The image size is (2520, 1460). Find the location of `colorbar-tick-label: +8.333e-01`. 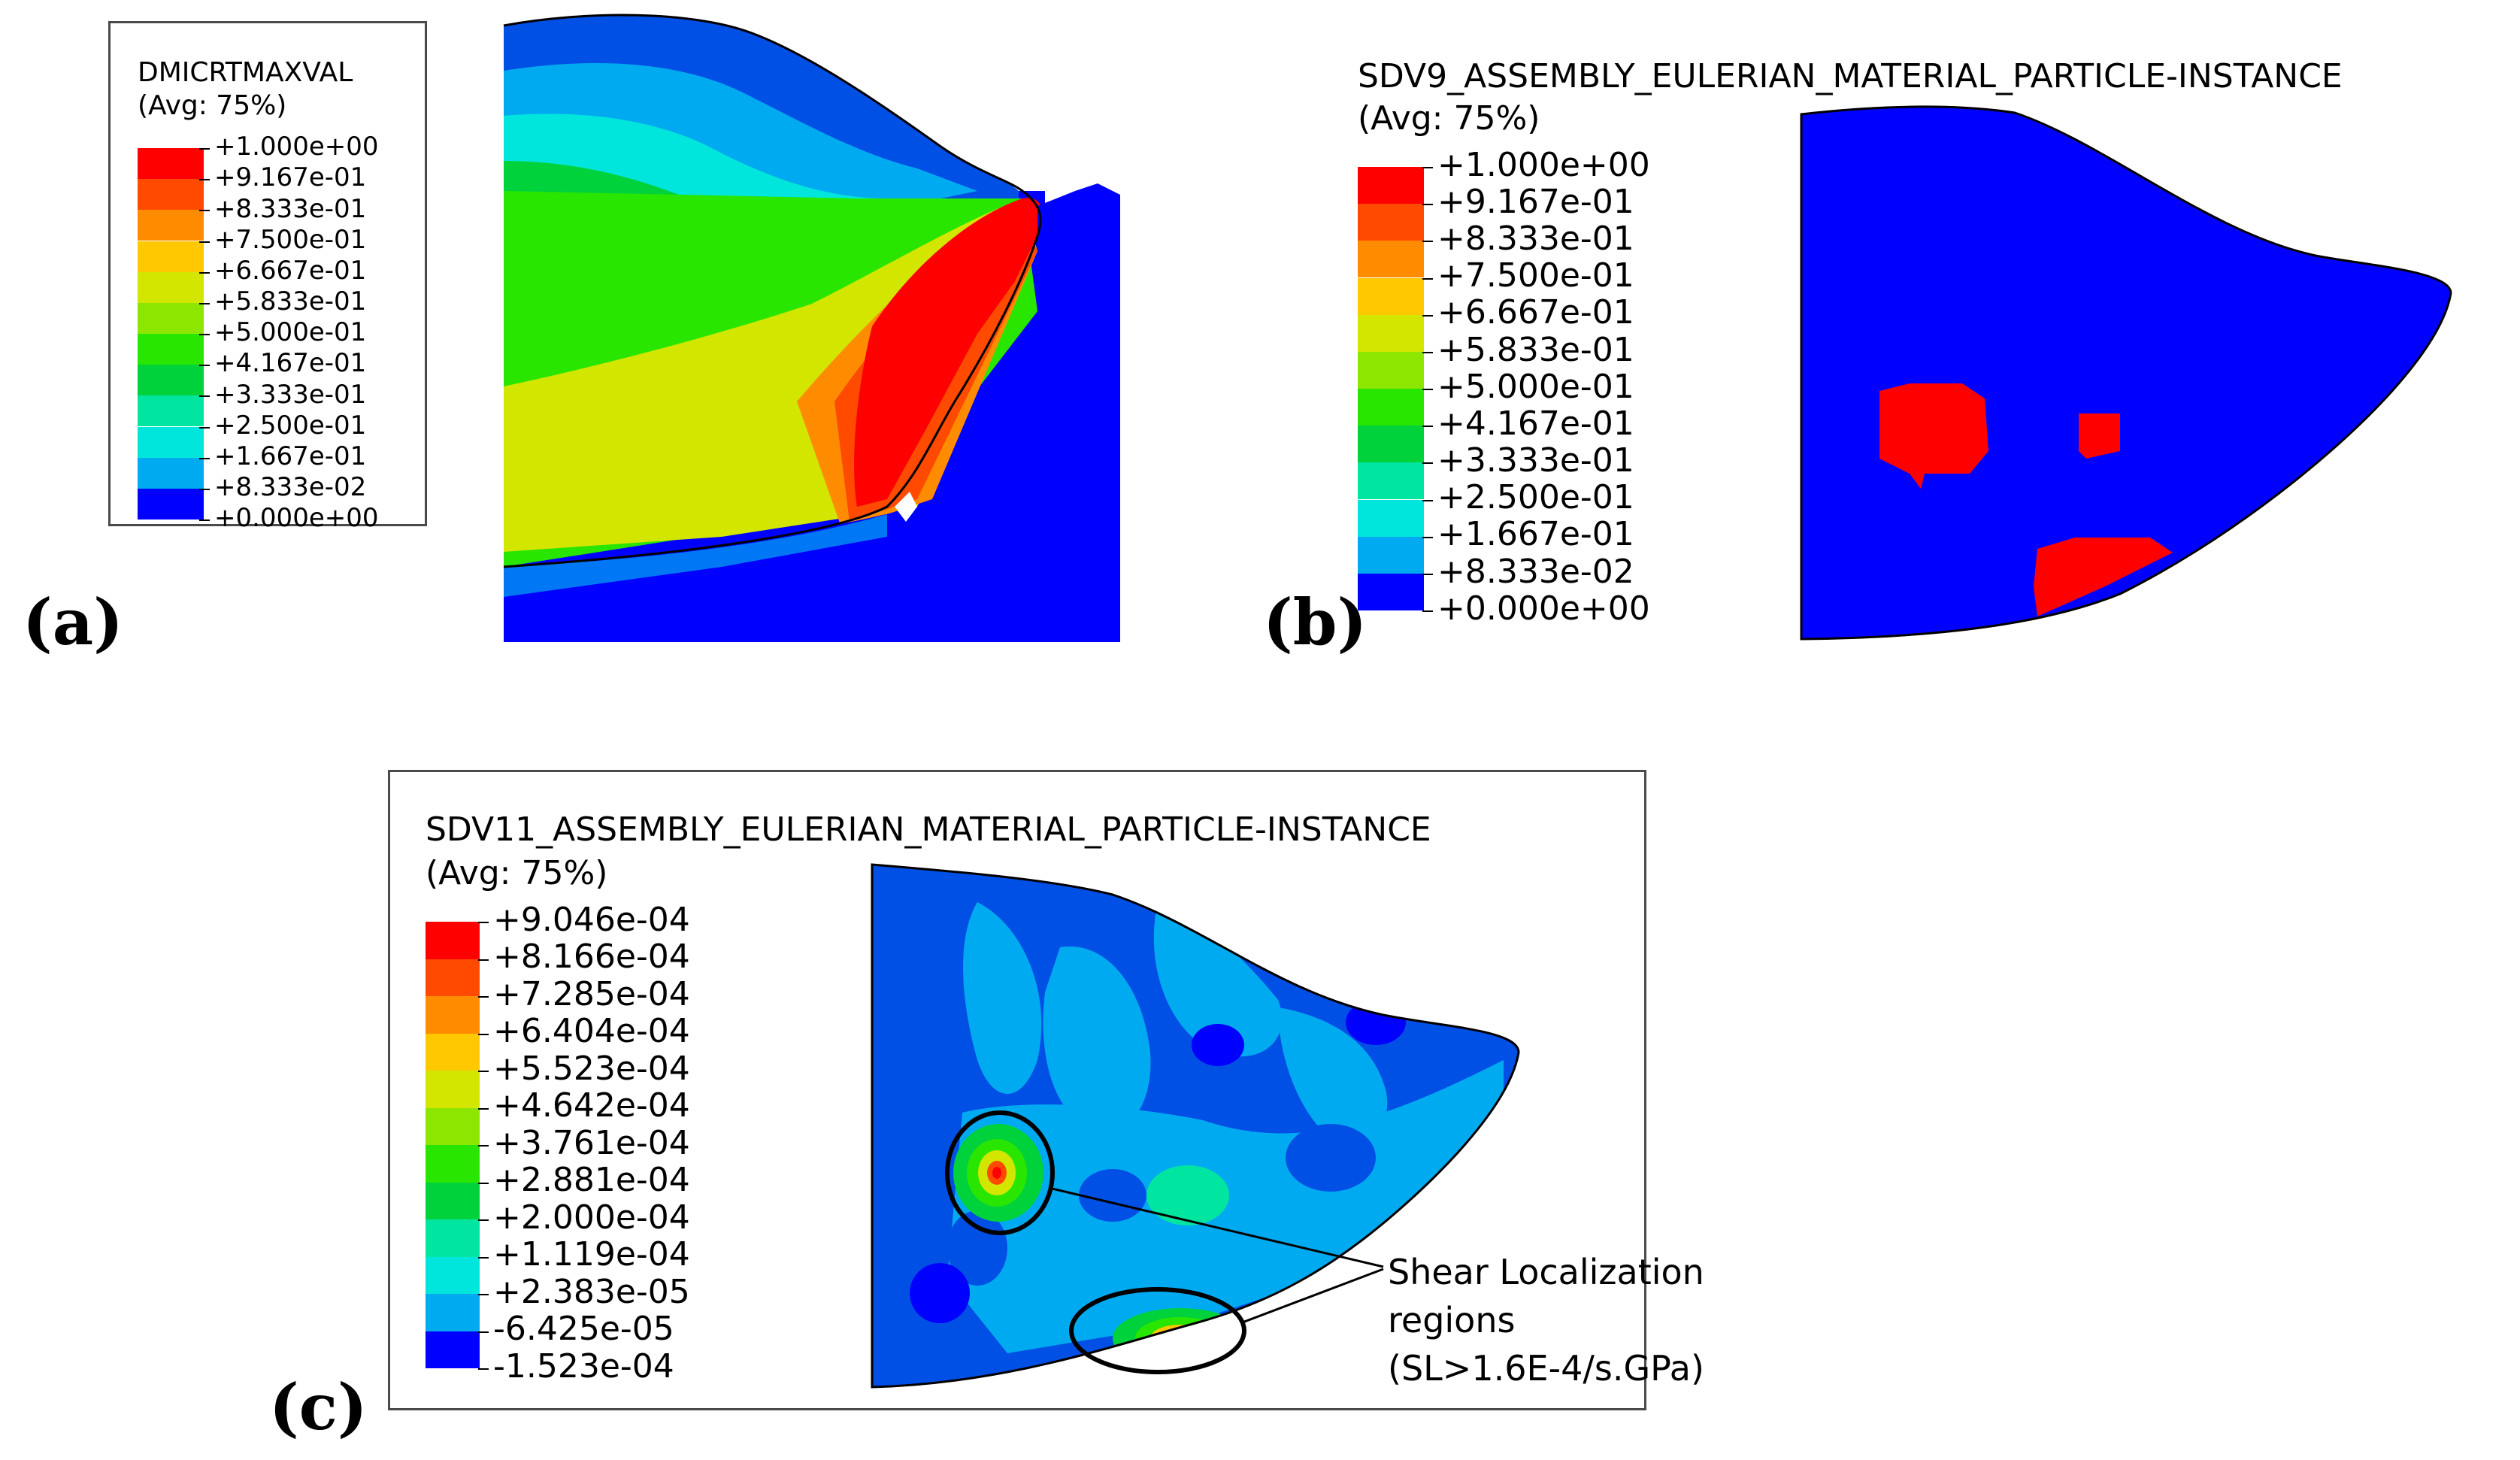

colorbar-tick-label: +8.333e-01 is located at coordinates (290, 209).